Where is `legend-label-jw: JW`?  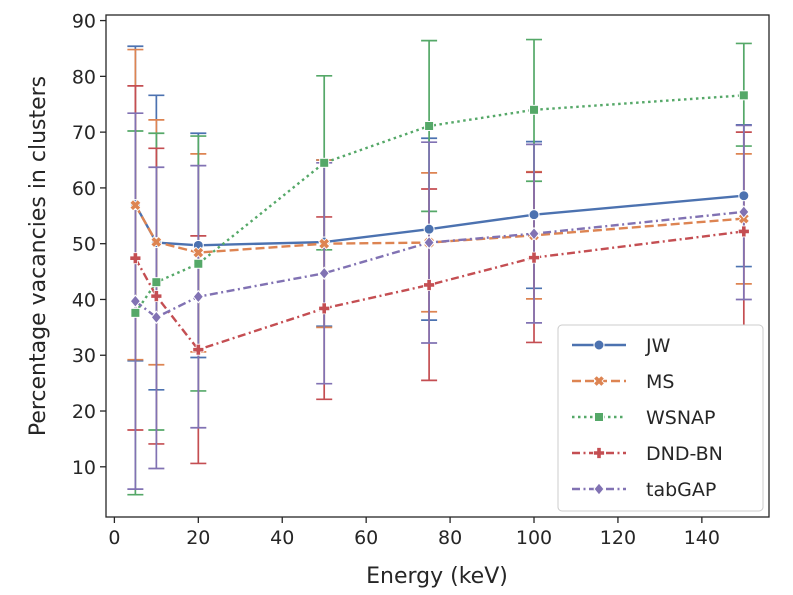
legend-label-jw: JW is located at coordinates (658, 346).